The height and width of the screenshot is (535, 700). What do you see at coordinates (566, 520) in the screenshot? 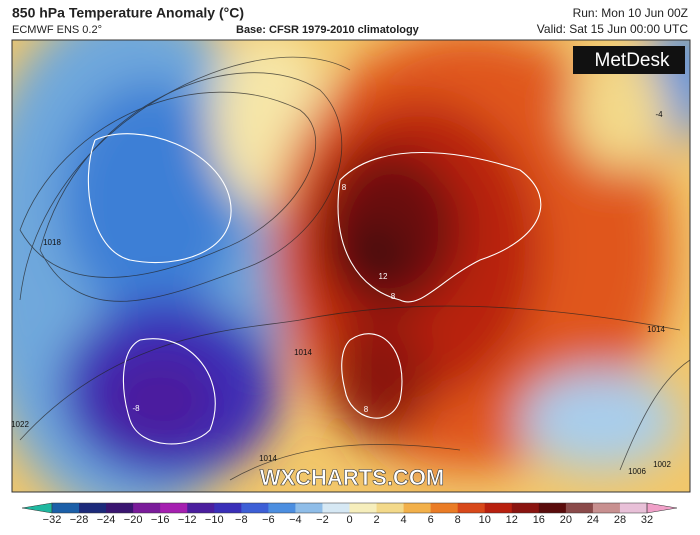
I see `colorbar-tick-label: 20` at bounding box center [566, 520].